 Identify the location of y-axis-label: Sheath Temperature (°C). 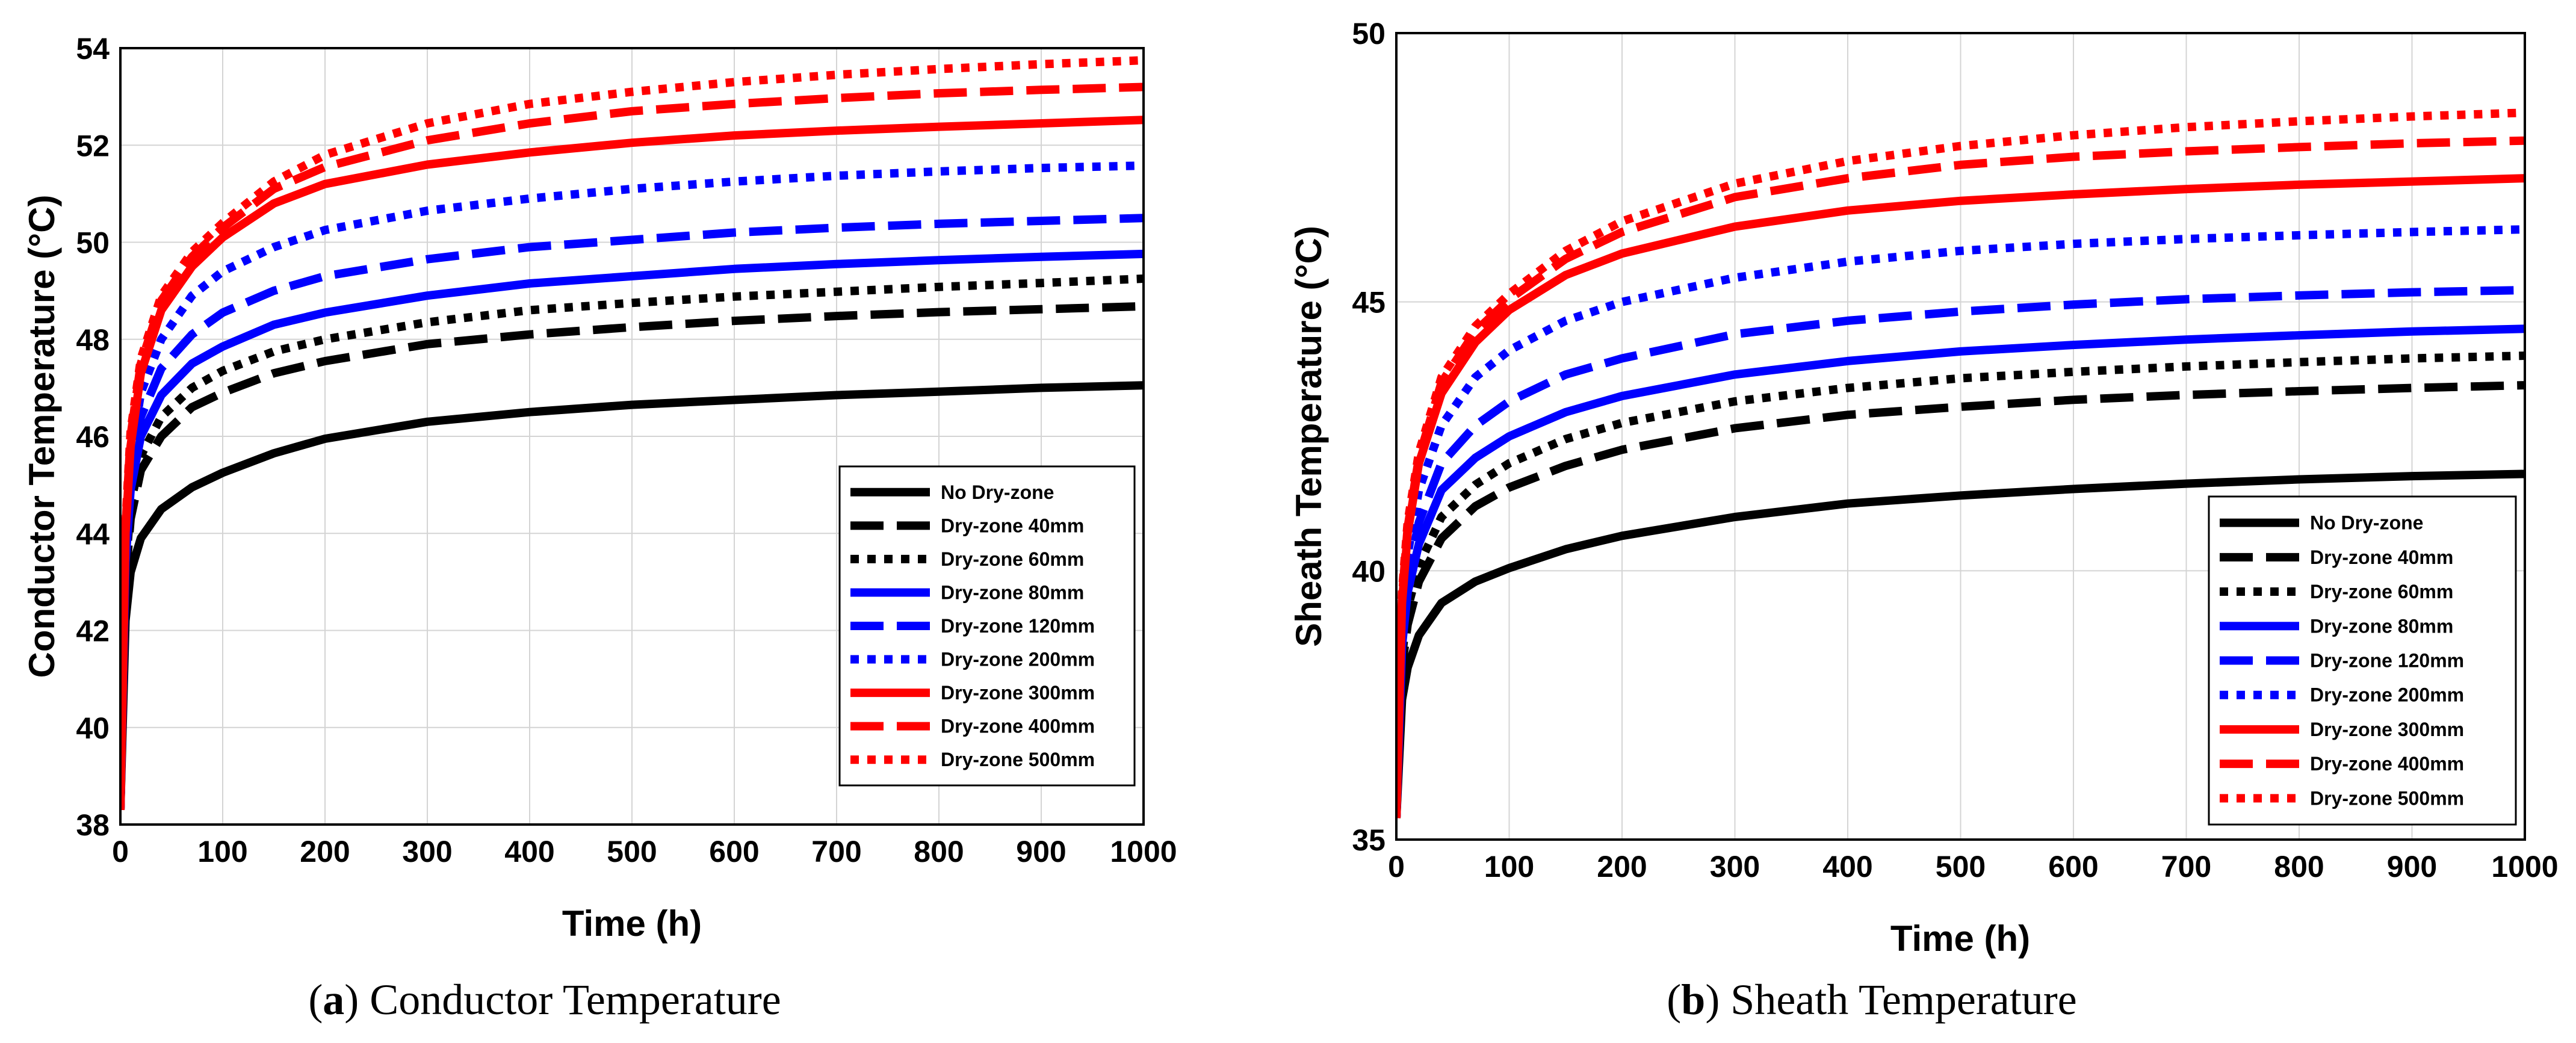
(1309, 436).